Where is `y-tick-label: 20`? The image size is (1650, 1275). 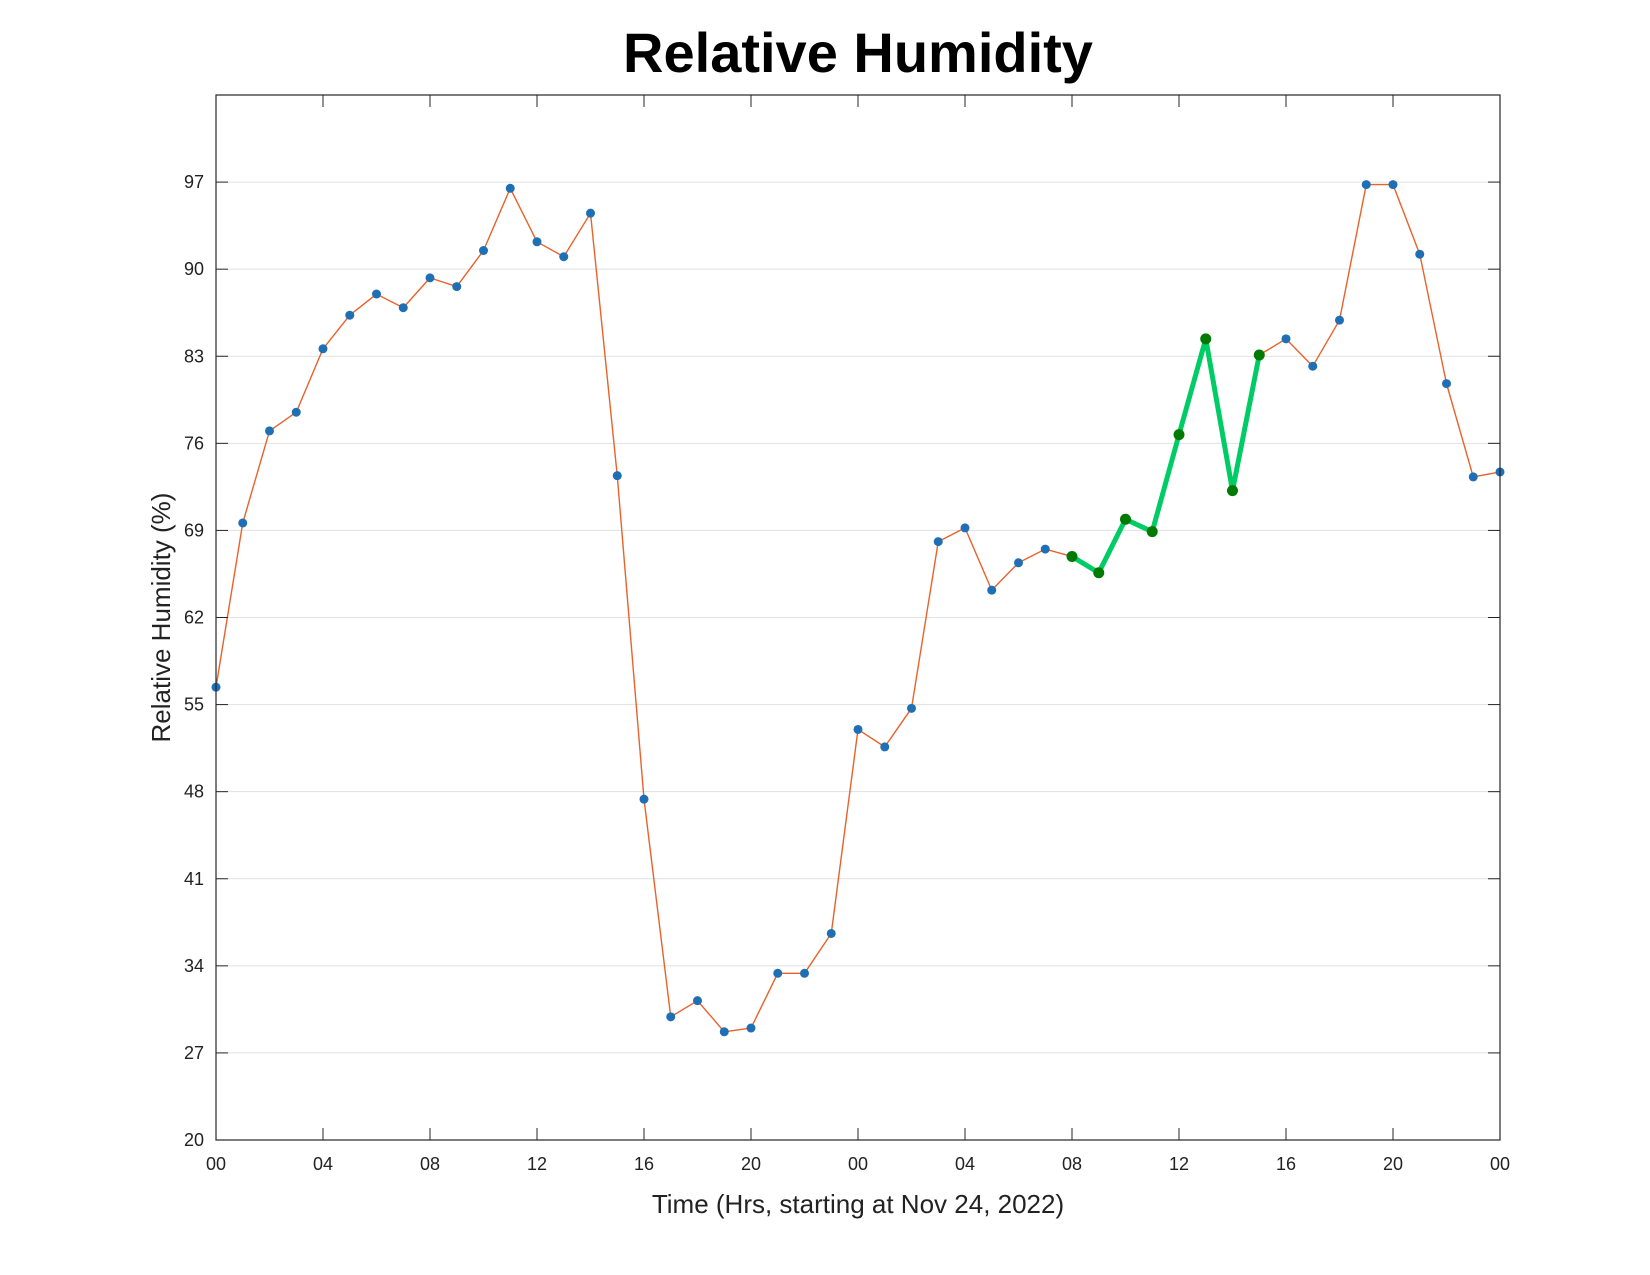 y-tick-label: 20 is located at coordinates (194, 1140).